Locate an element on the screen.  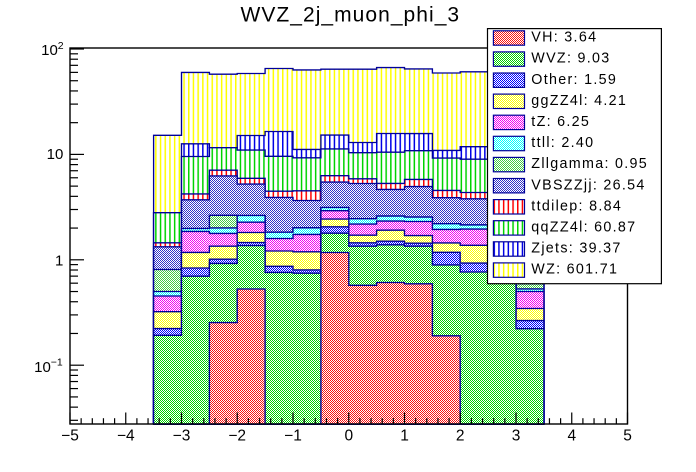
svg-text: WZ: 601.71 is located at coordinates (574, 270).